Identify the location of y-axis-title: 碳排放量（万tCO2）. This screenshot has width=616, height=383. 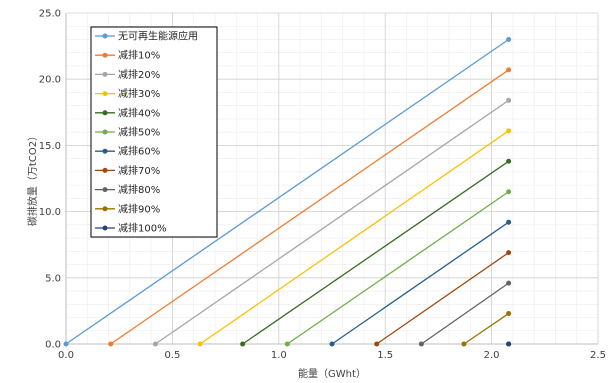
(32, 178).